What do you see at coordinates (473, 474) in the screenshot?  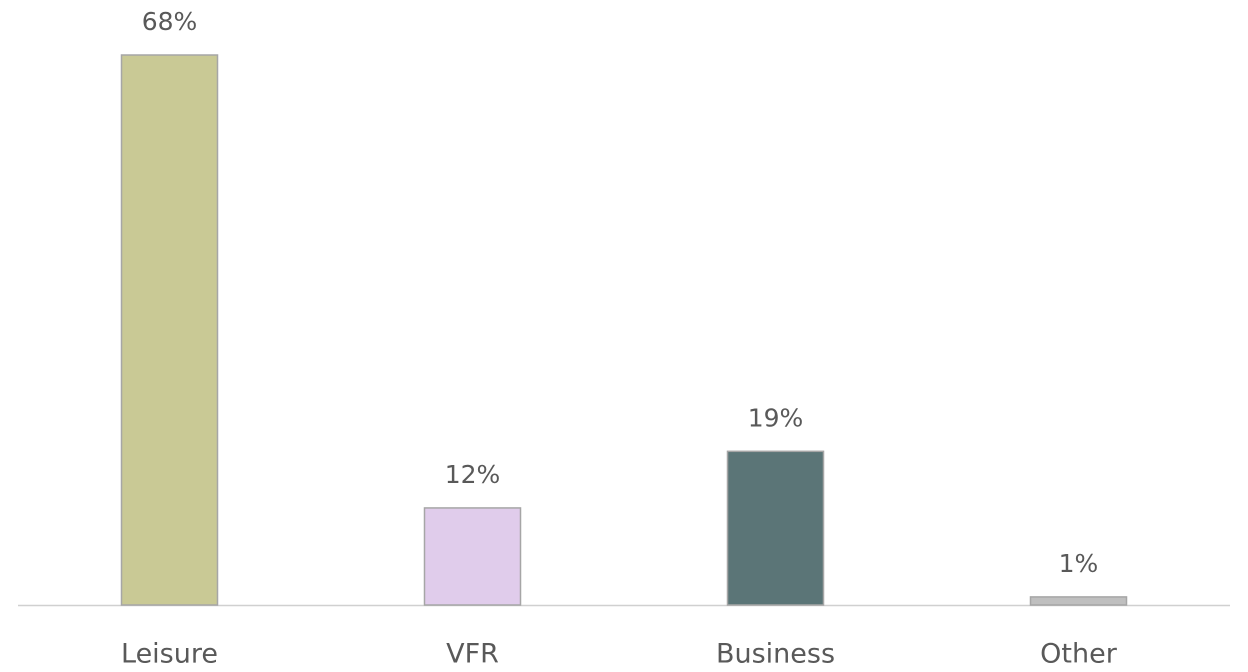 I see `value-label: 12%` at bounding box center [473, 474].